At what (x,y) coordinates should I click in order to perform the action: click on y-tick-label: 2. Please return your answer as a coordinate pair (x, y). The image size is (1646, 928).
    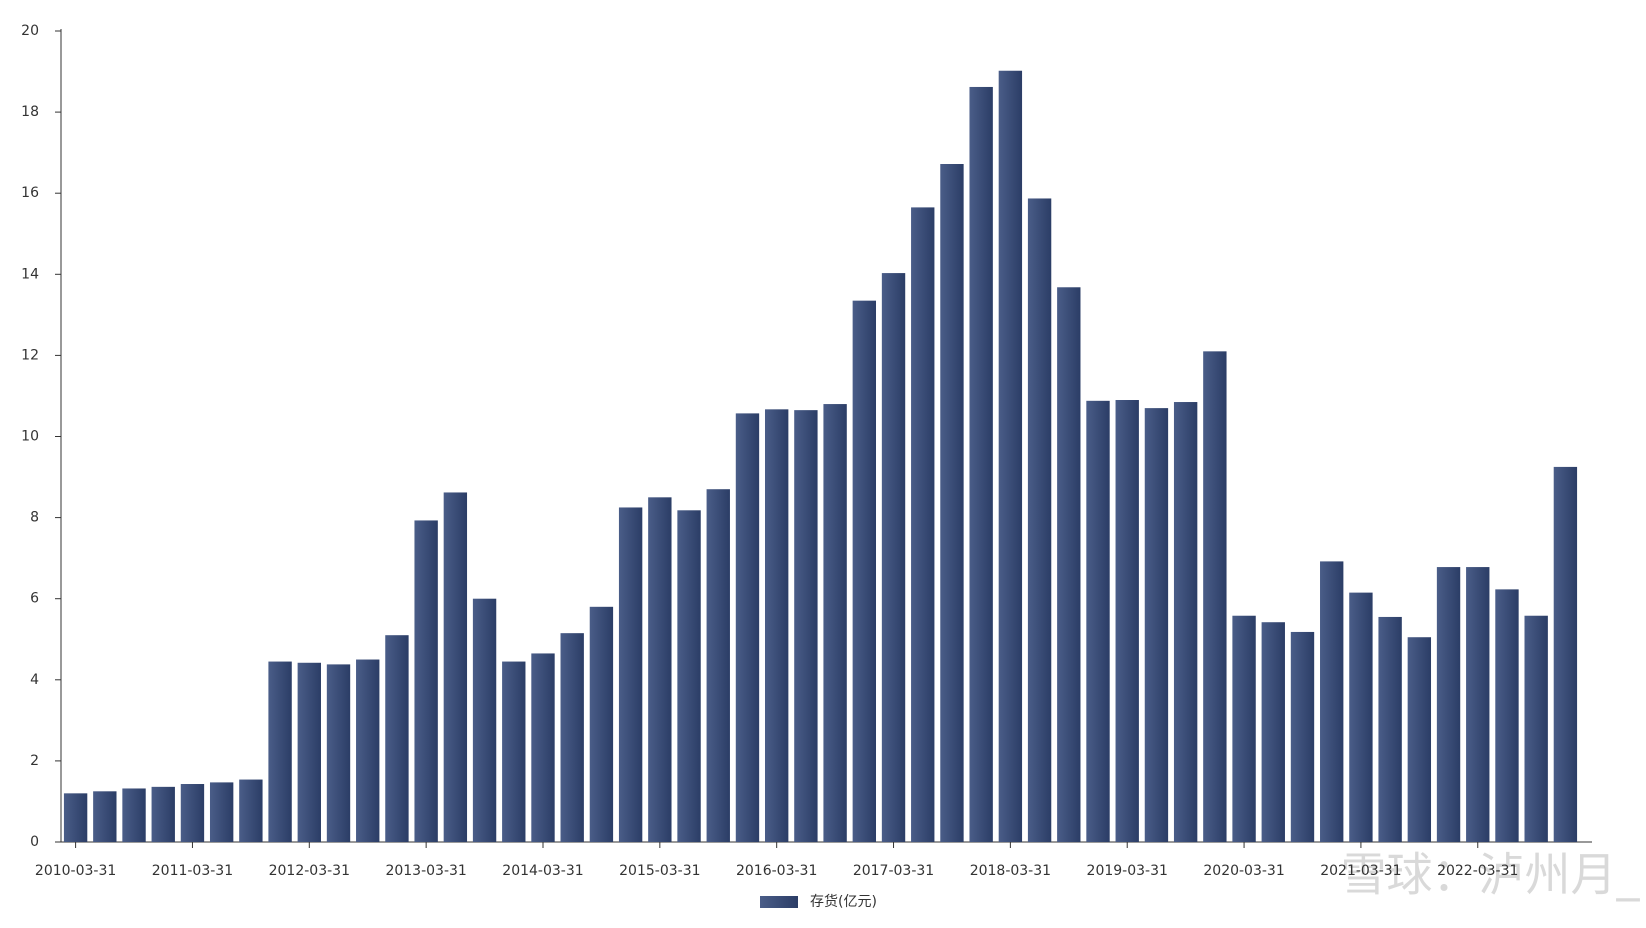
    Looking at the image, I should click on (34, 761).